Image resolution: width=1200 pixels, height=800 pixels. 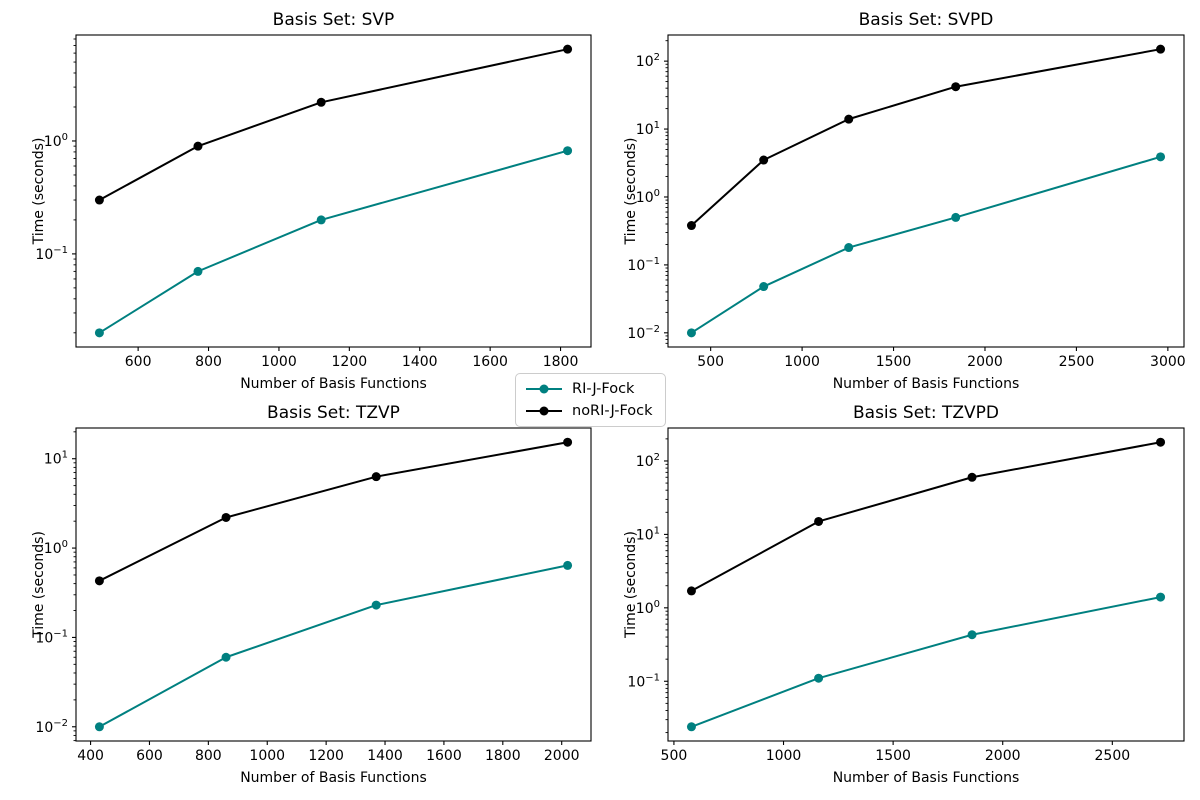 What do you see at coordinates (1168, 362) in the screenshot?
I see `x-tick-label: 3000` at bounding box center [1168, 362].